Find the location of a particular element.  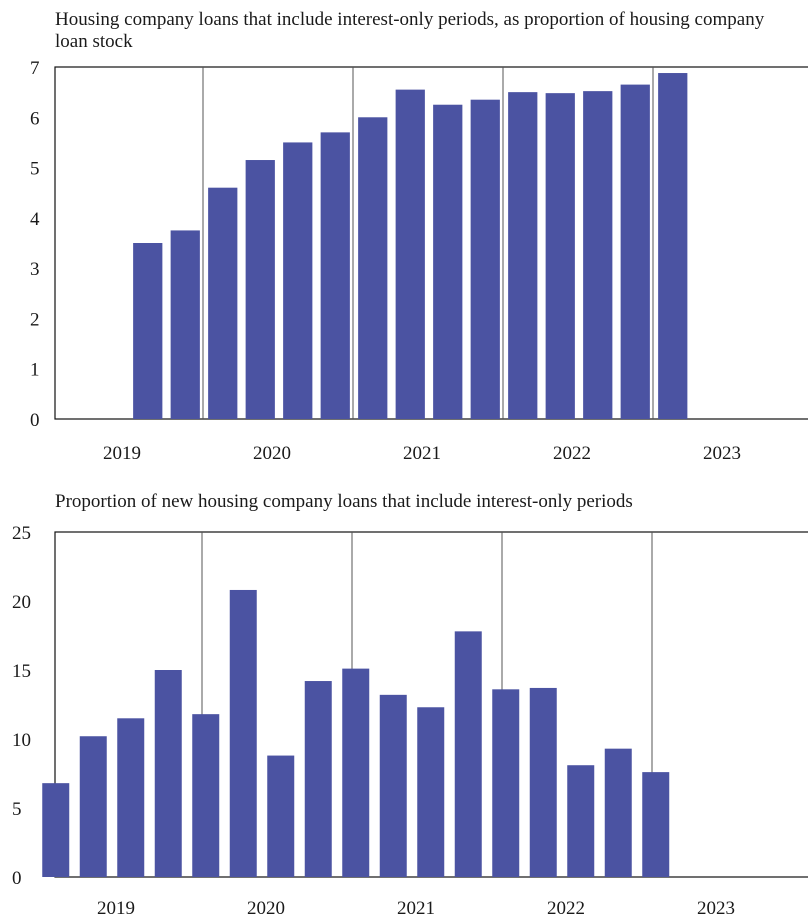

bar-2019Q2 is located at coordinates (93, 806).